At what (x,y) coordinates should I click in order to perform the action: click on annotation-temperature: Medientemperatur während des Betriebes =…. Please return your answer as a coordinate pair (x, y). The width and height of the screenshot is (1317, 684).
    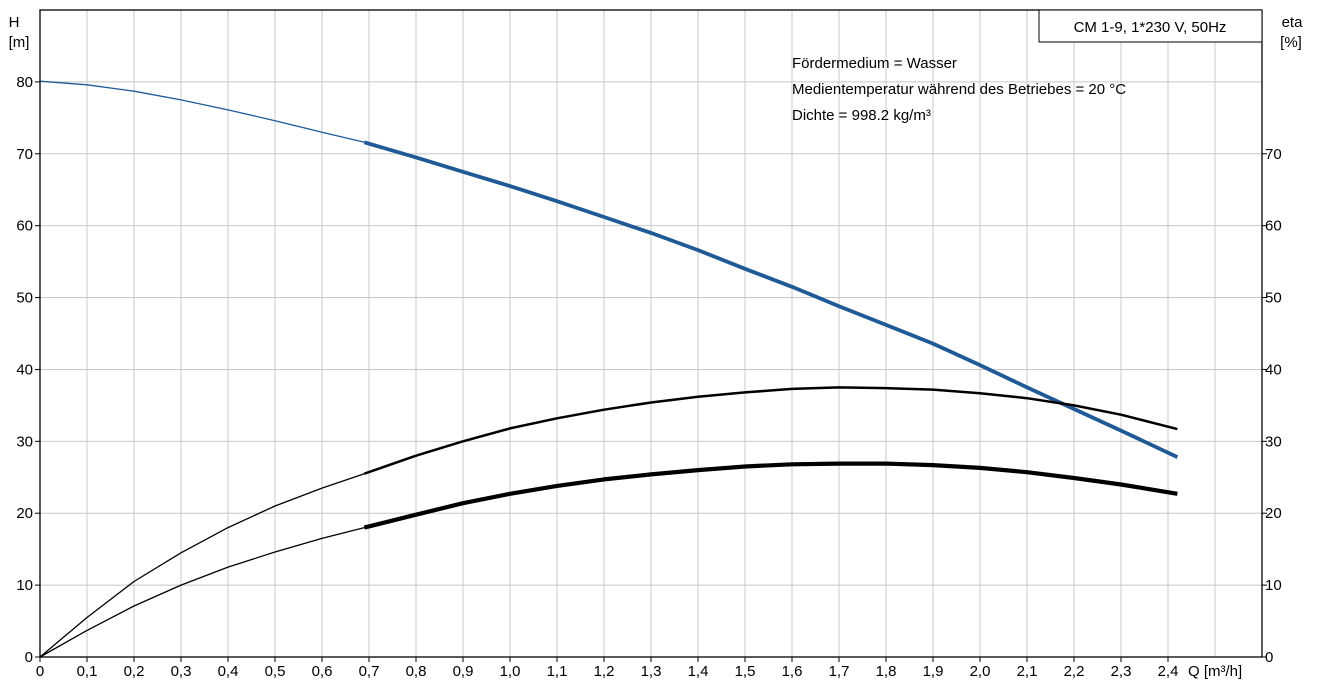
    Looking at the image, I should click on (959, 89).